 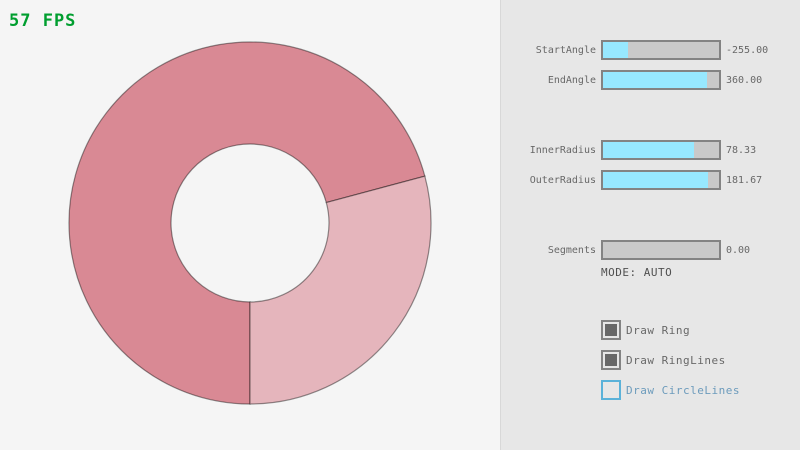 I want to click on innerradius-slider, so click(x=661, y=150).